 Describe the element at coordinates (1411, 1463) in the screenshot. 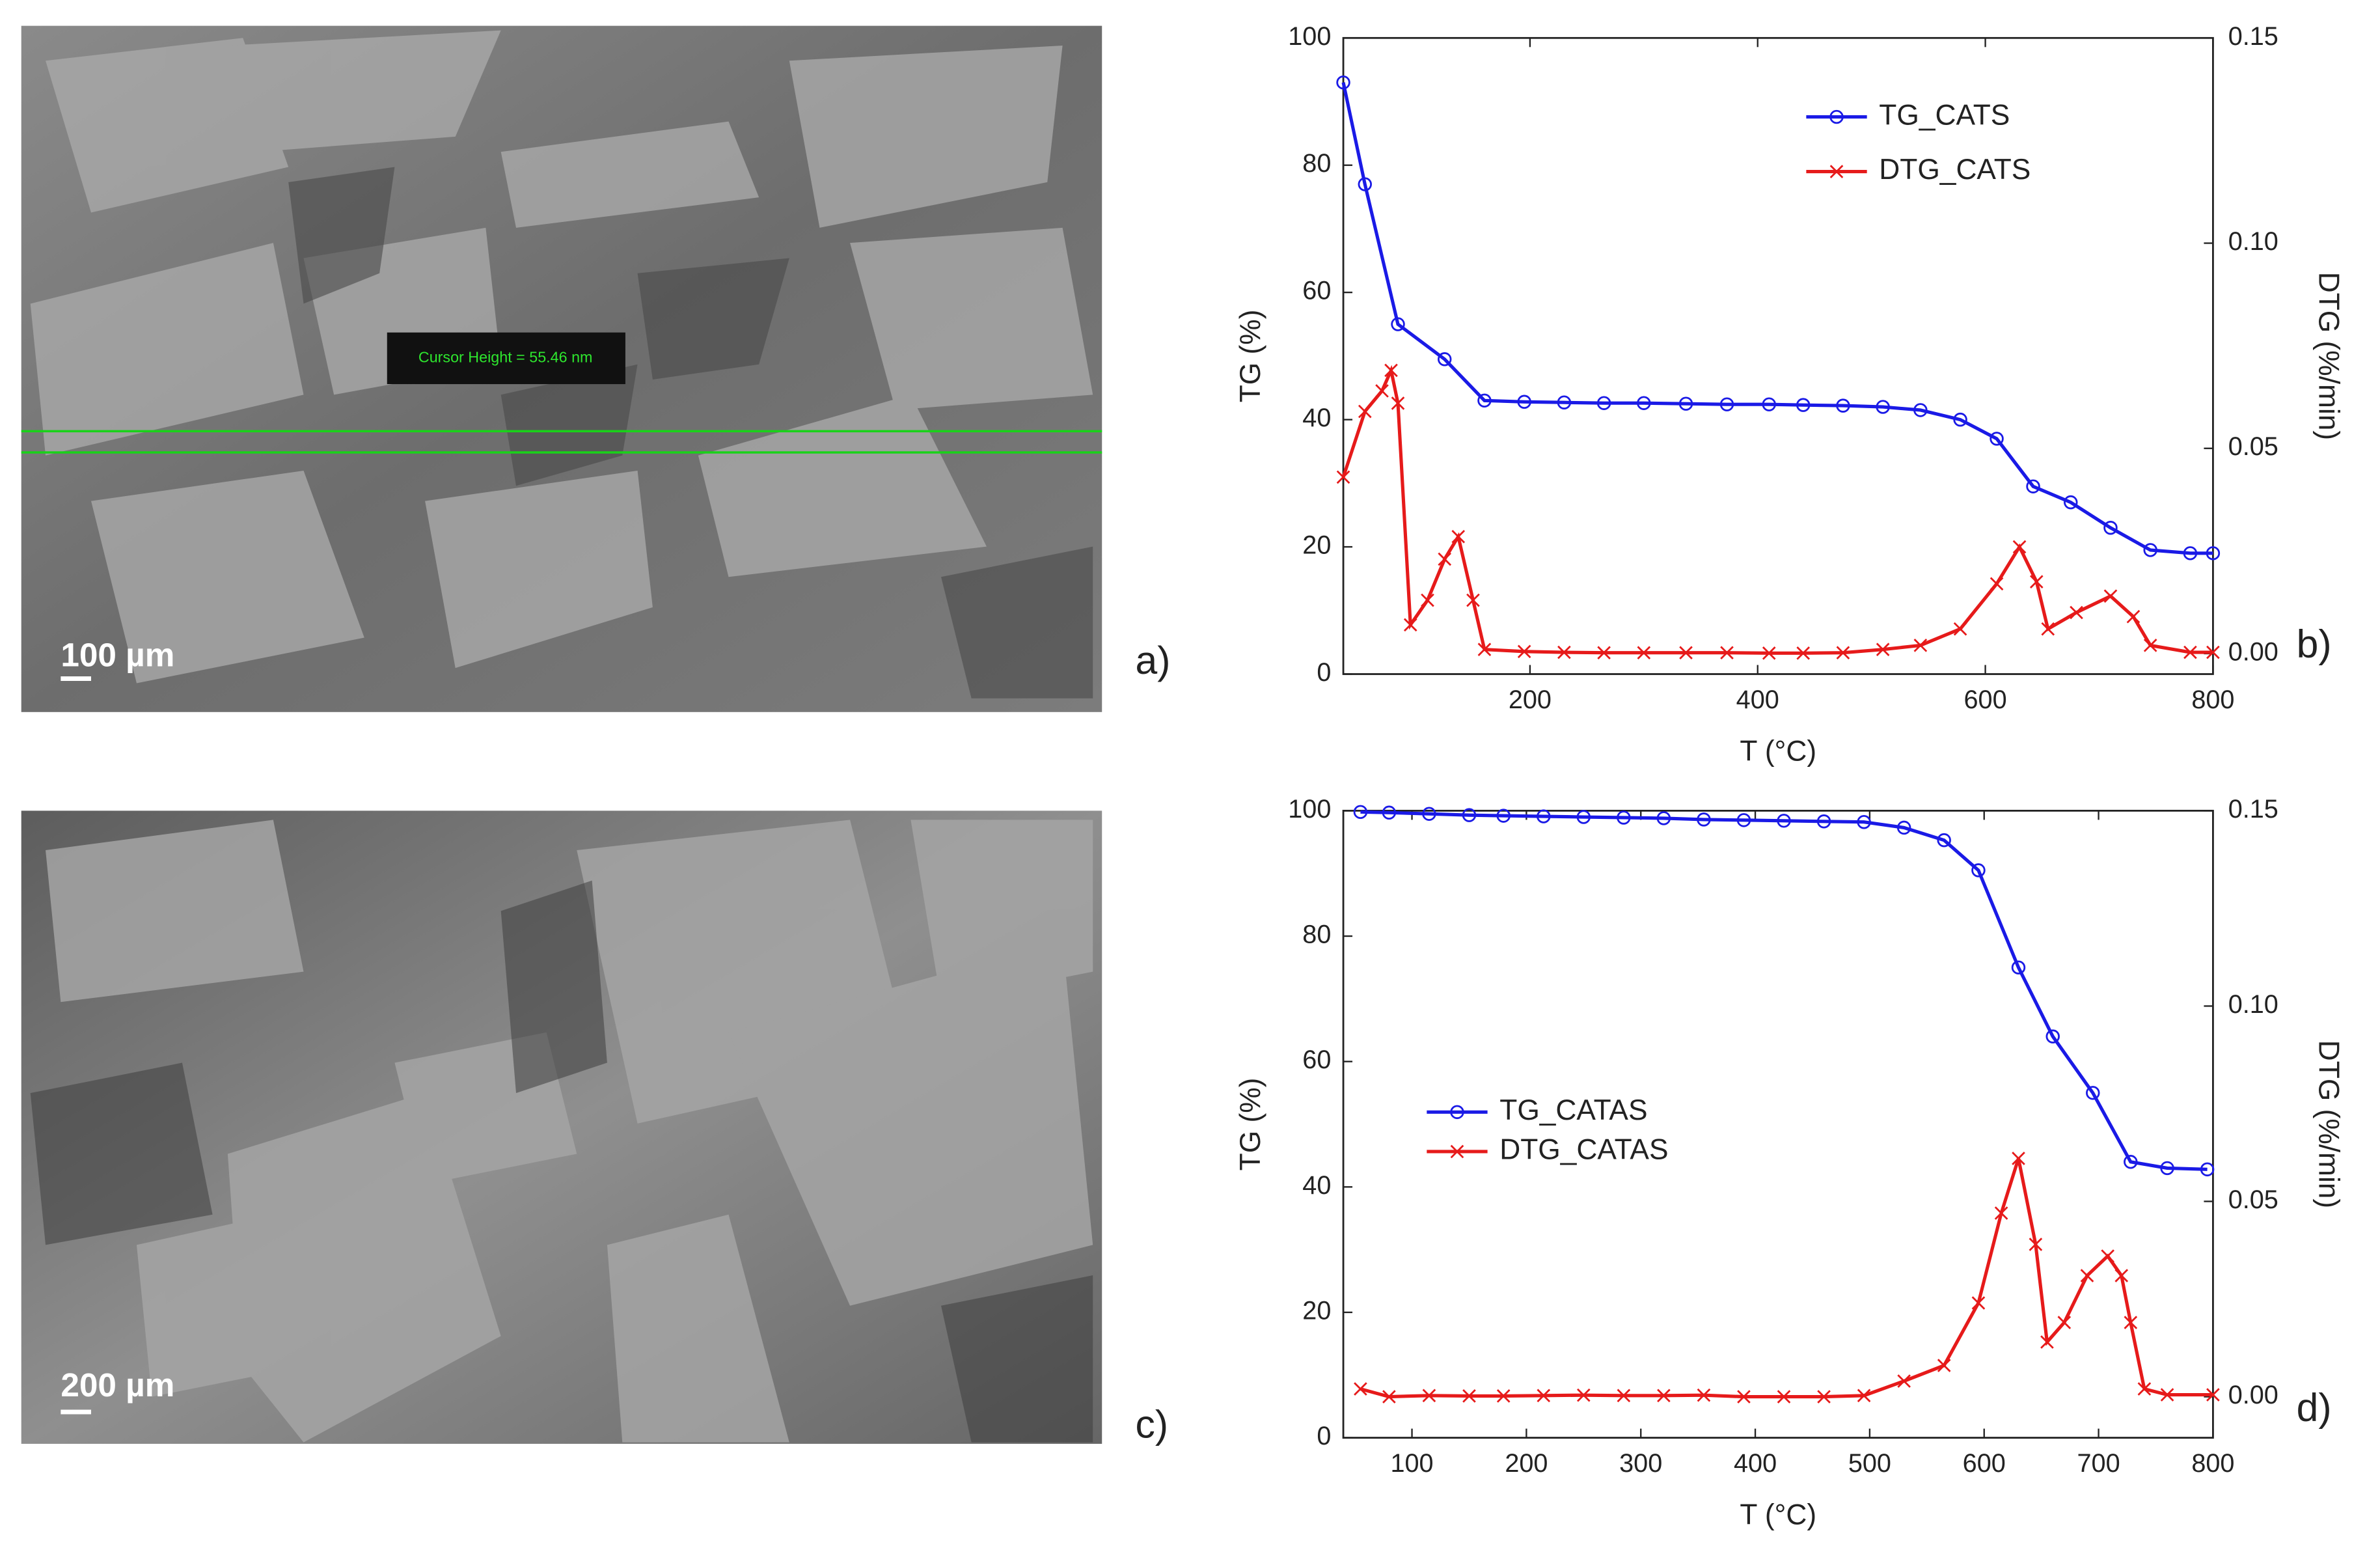

I see `x-tick-label: 100` at that location.